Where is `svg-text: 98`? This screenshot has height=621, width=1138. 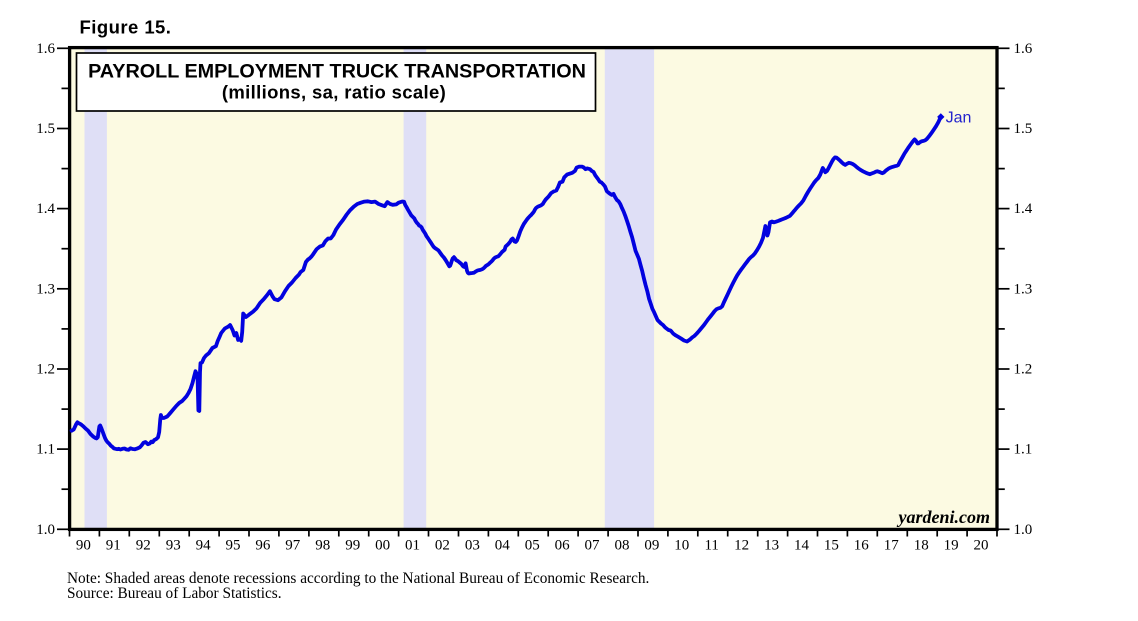
svg-text: 98 is located at coordinates (322, 545).